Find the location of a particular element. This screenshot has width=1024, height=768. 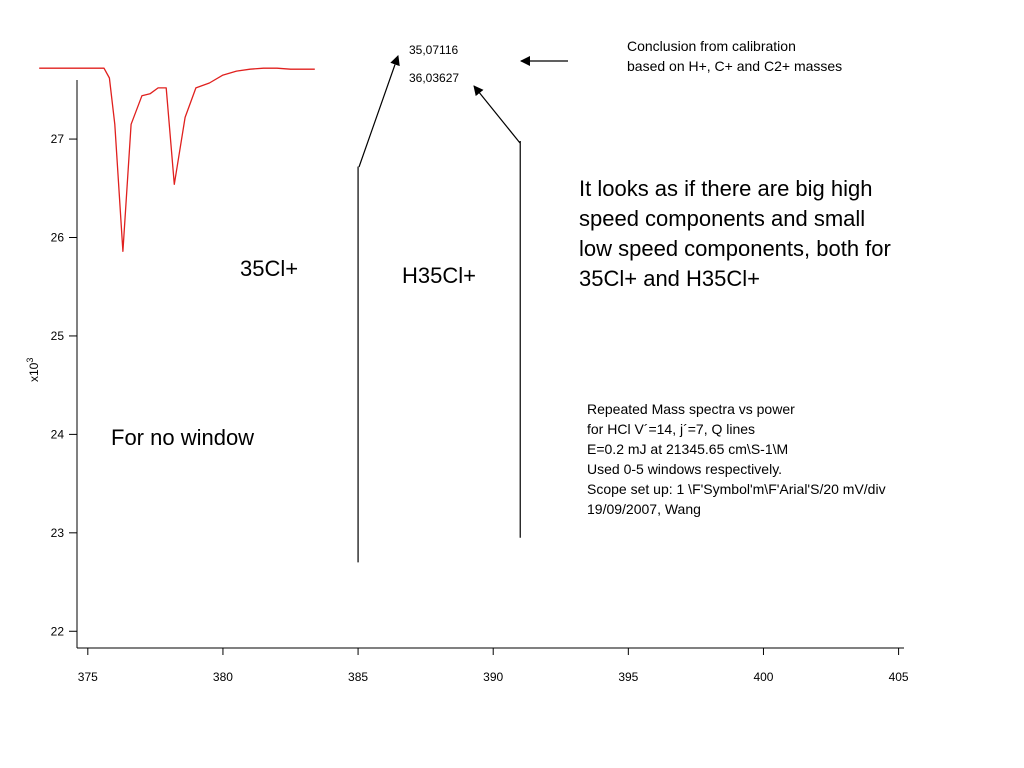

y-tick-label: 23 is located at coordinates (58, 533).